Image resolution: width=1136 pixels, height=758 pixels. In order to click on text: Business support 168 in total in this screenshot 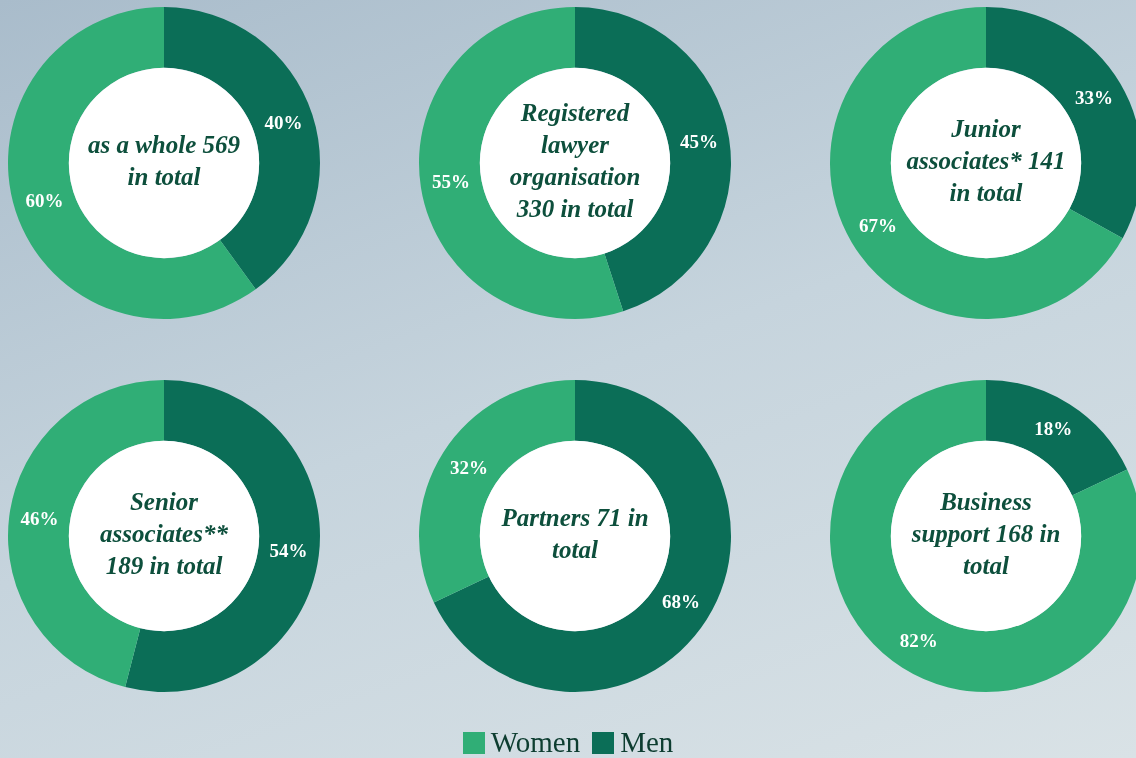, I will do `click(985, 534)`.